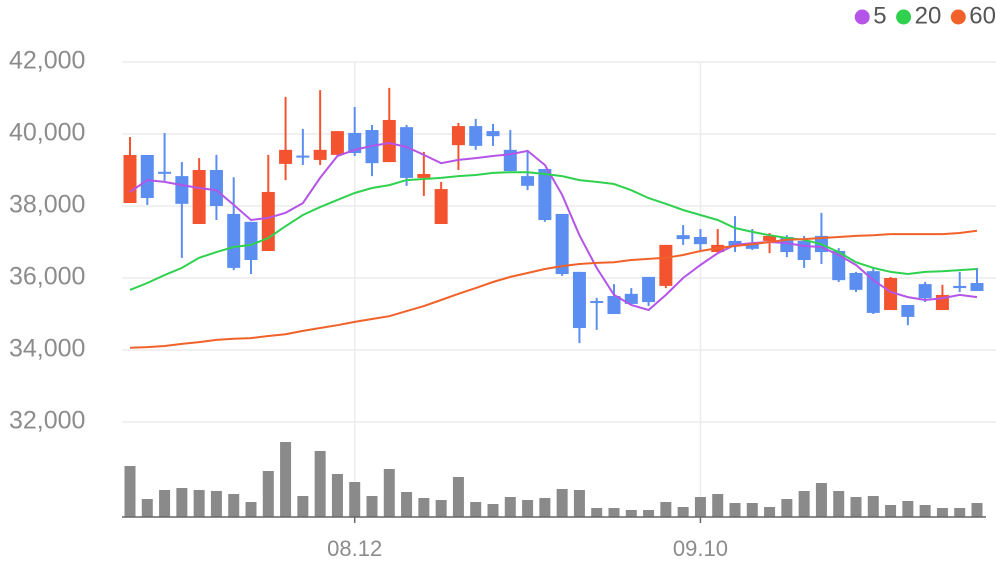  I want to click on y-tick-label: 34,000, so click(47, 349).